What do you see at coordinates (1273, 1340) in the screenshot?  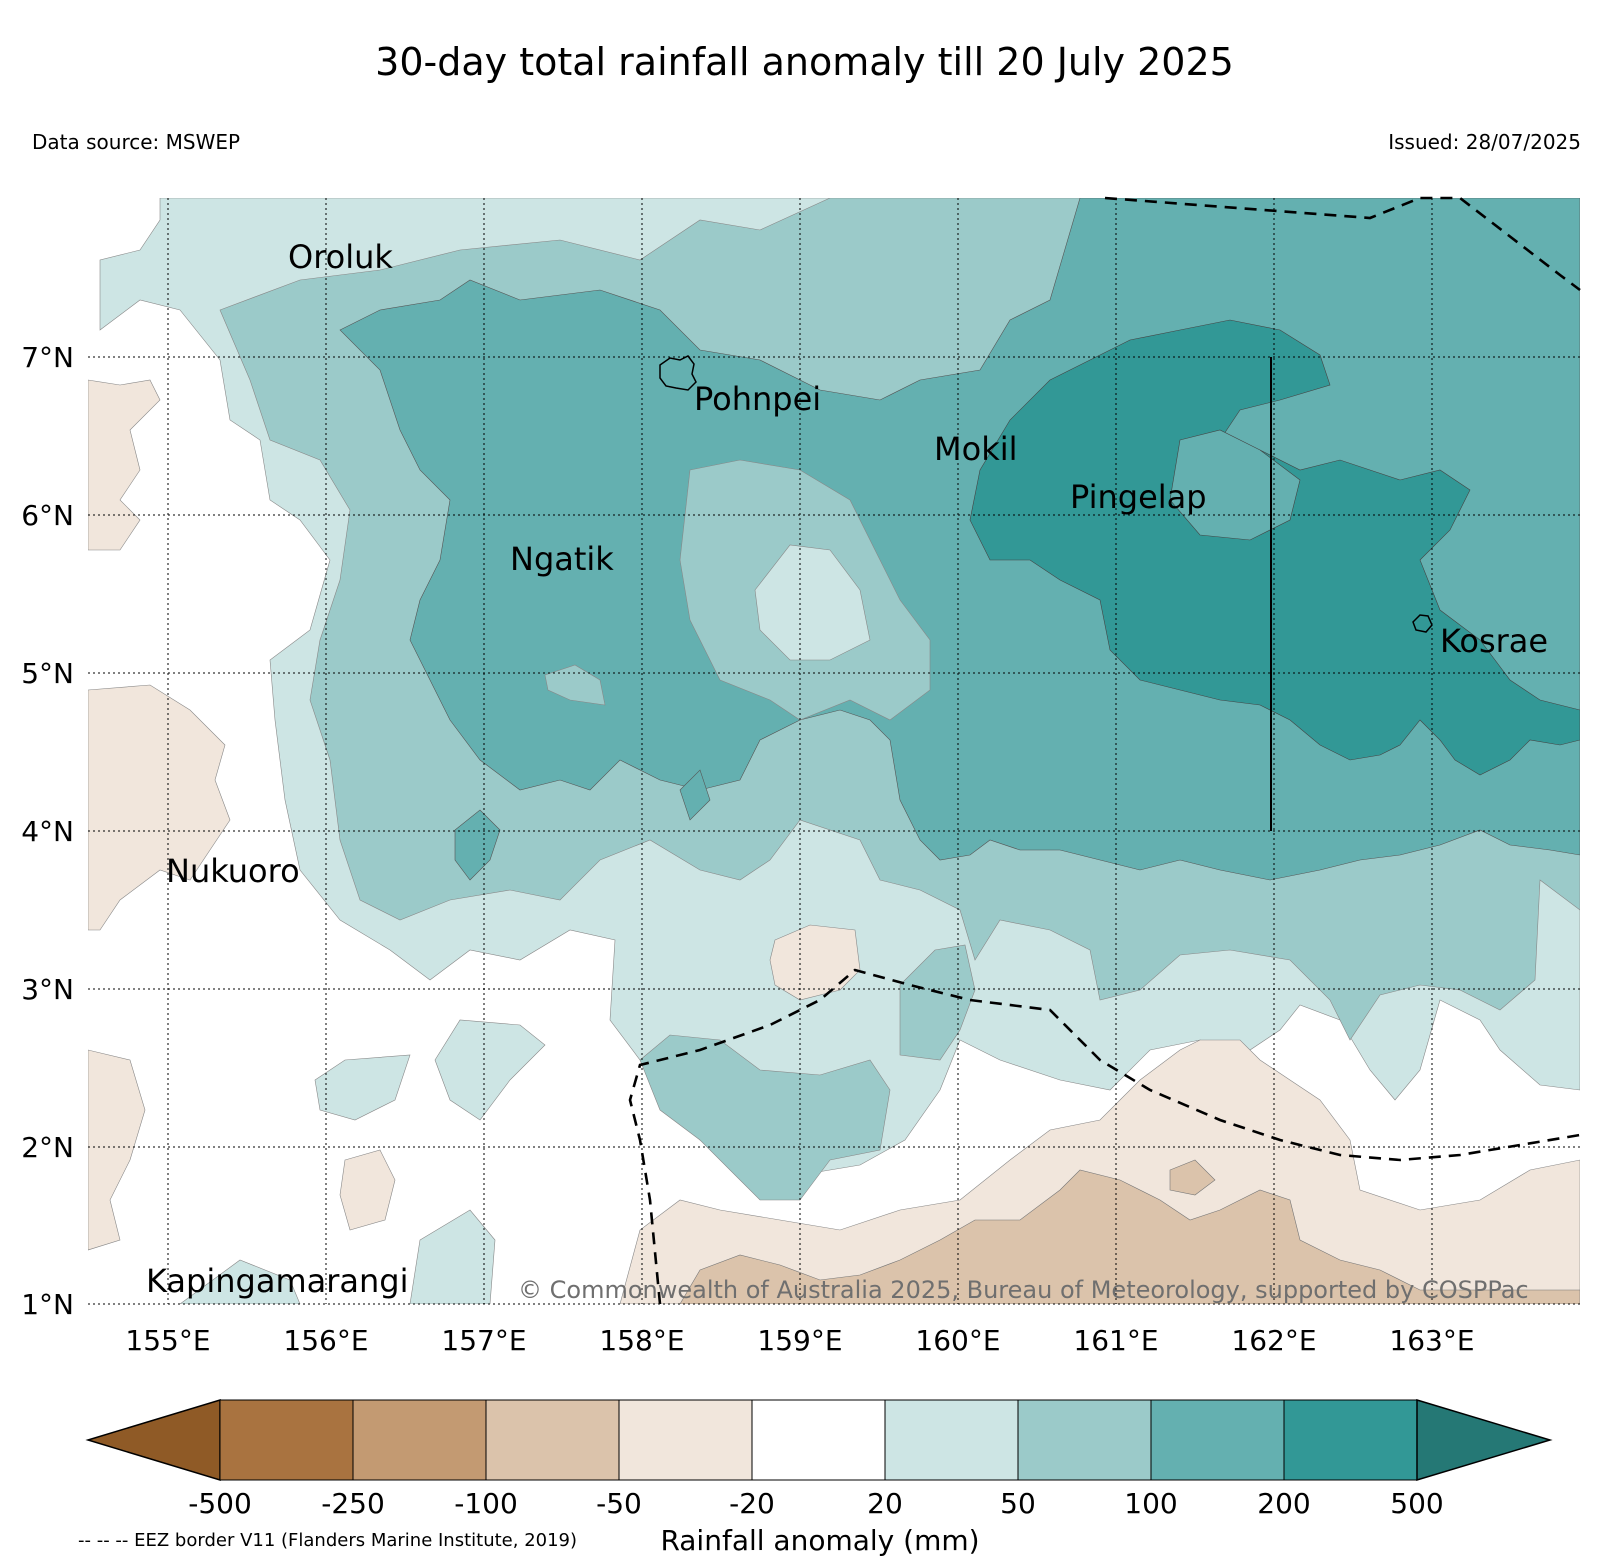 I see `lon-label: 162°E` at bounding box center [1273, 1340].